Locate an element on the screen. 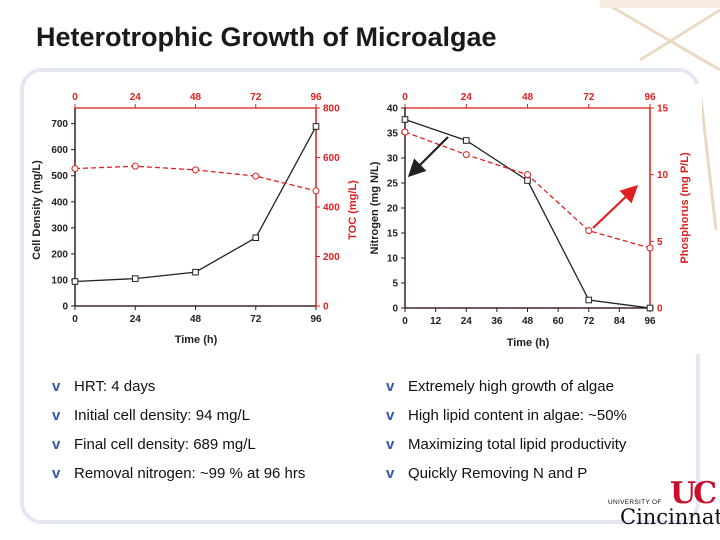  chart2-y2-axis-label: Phosphorus (mg P/L) is located at coordinates (685, 208).